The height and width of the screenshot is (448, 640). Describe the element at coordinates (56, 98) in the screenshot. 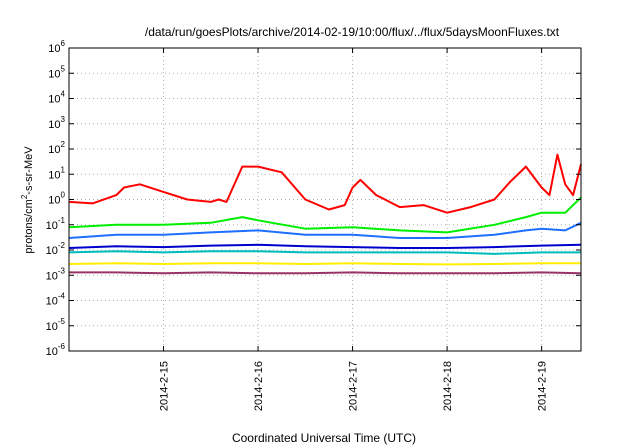

I see `y-tick-label: 10⁴` at that location.